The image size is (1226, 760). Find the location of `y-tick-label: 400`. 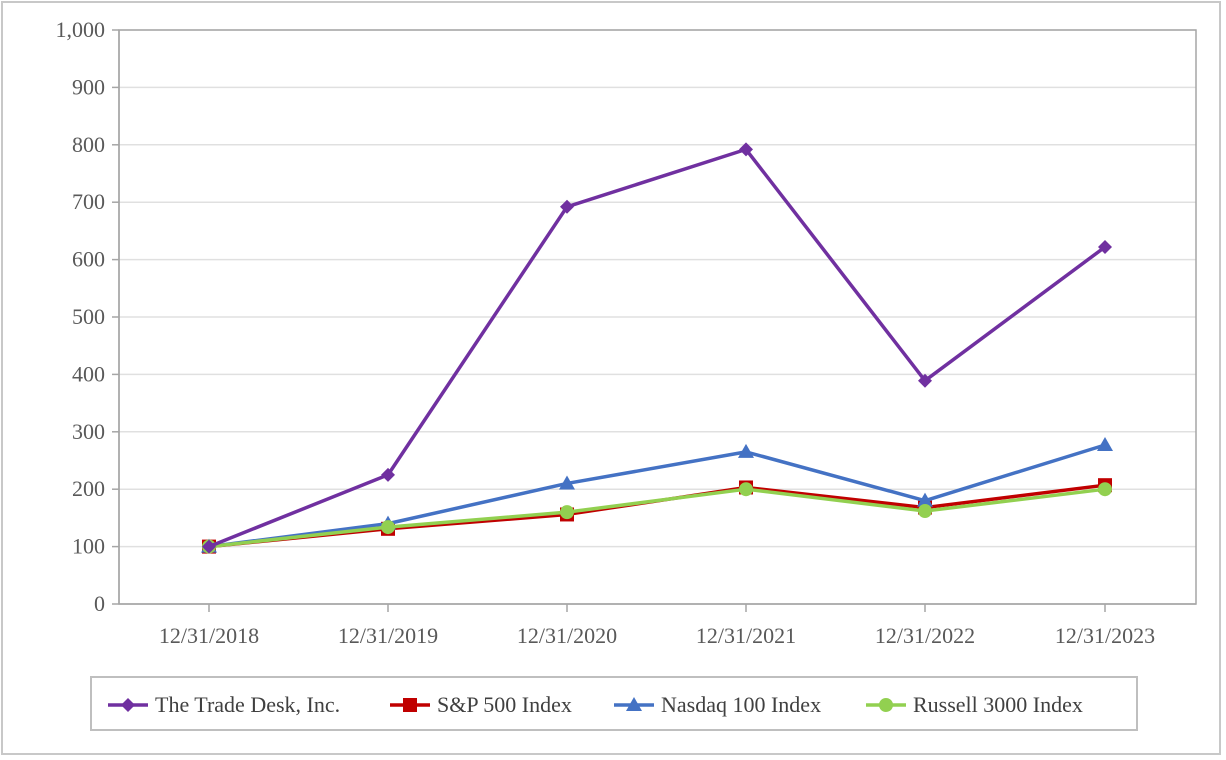

y-tick-label: 400 is located at coordinates (88, 373).